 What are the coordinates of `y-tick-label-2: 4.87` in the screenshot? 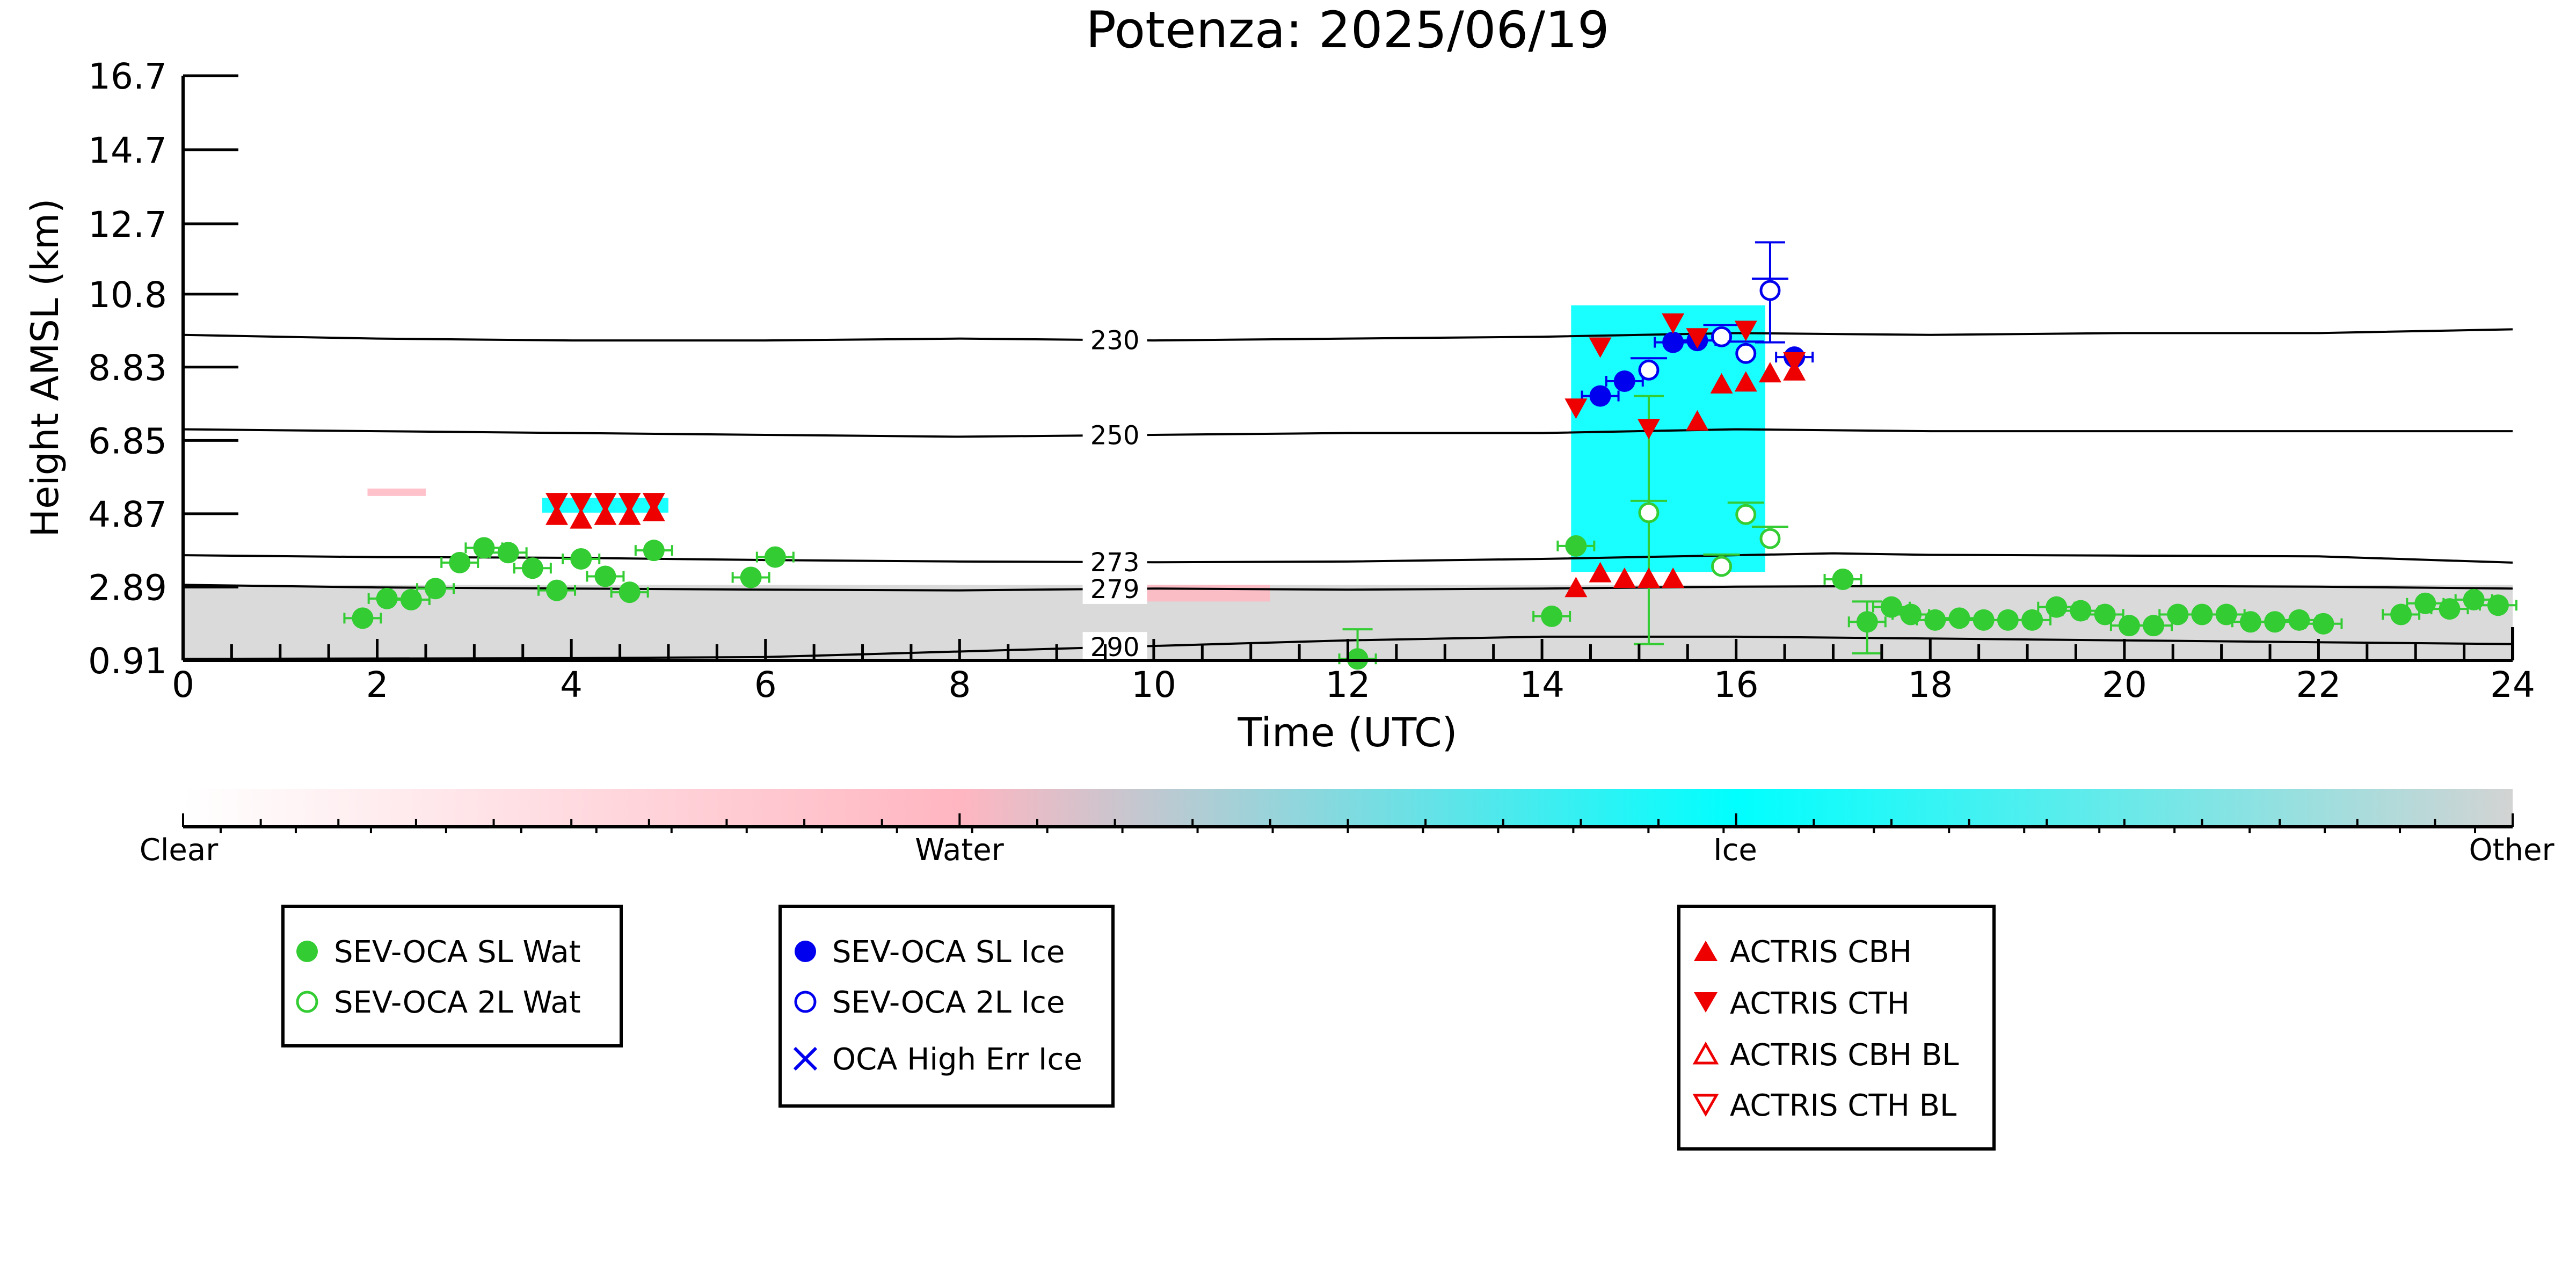 It's located at (127, 514).